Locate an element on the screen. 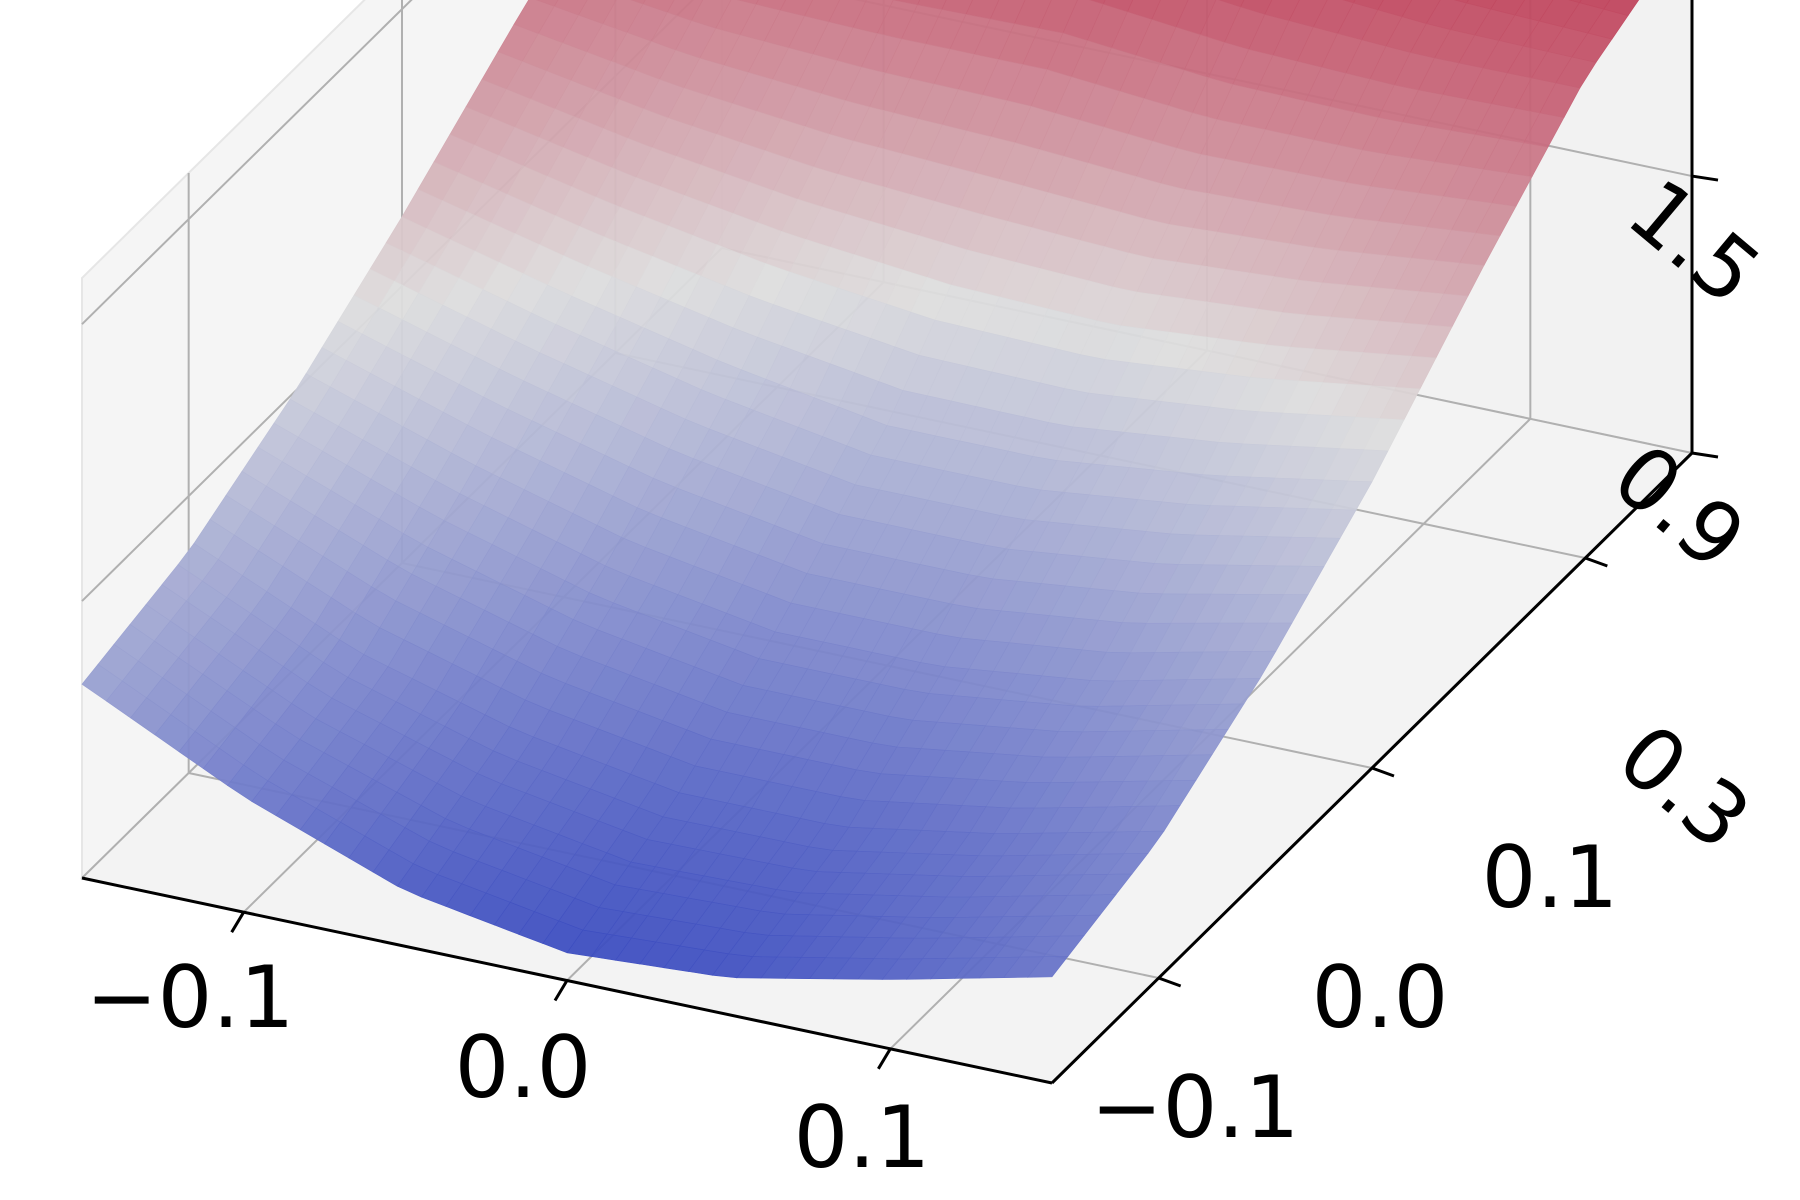 This screenshot has height=1200, width=1800. y-tick-labels: −0.1 0.0 0.1 is located at coordinates (1355, 993).